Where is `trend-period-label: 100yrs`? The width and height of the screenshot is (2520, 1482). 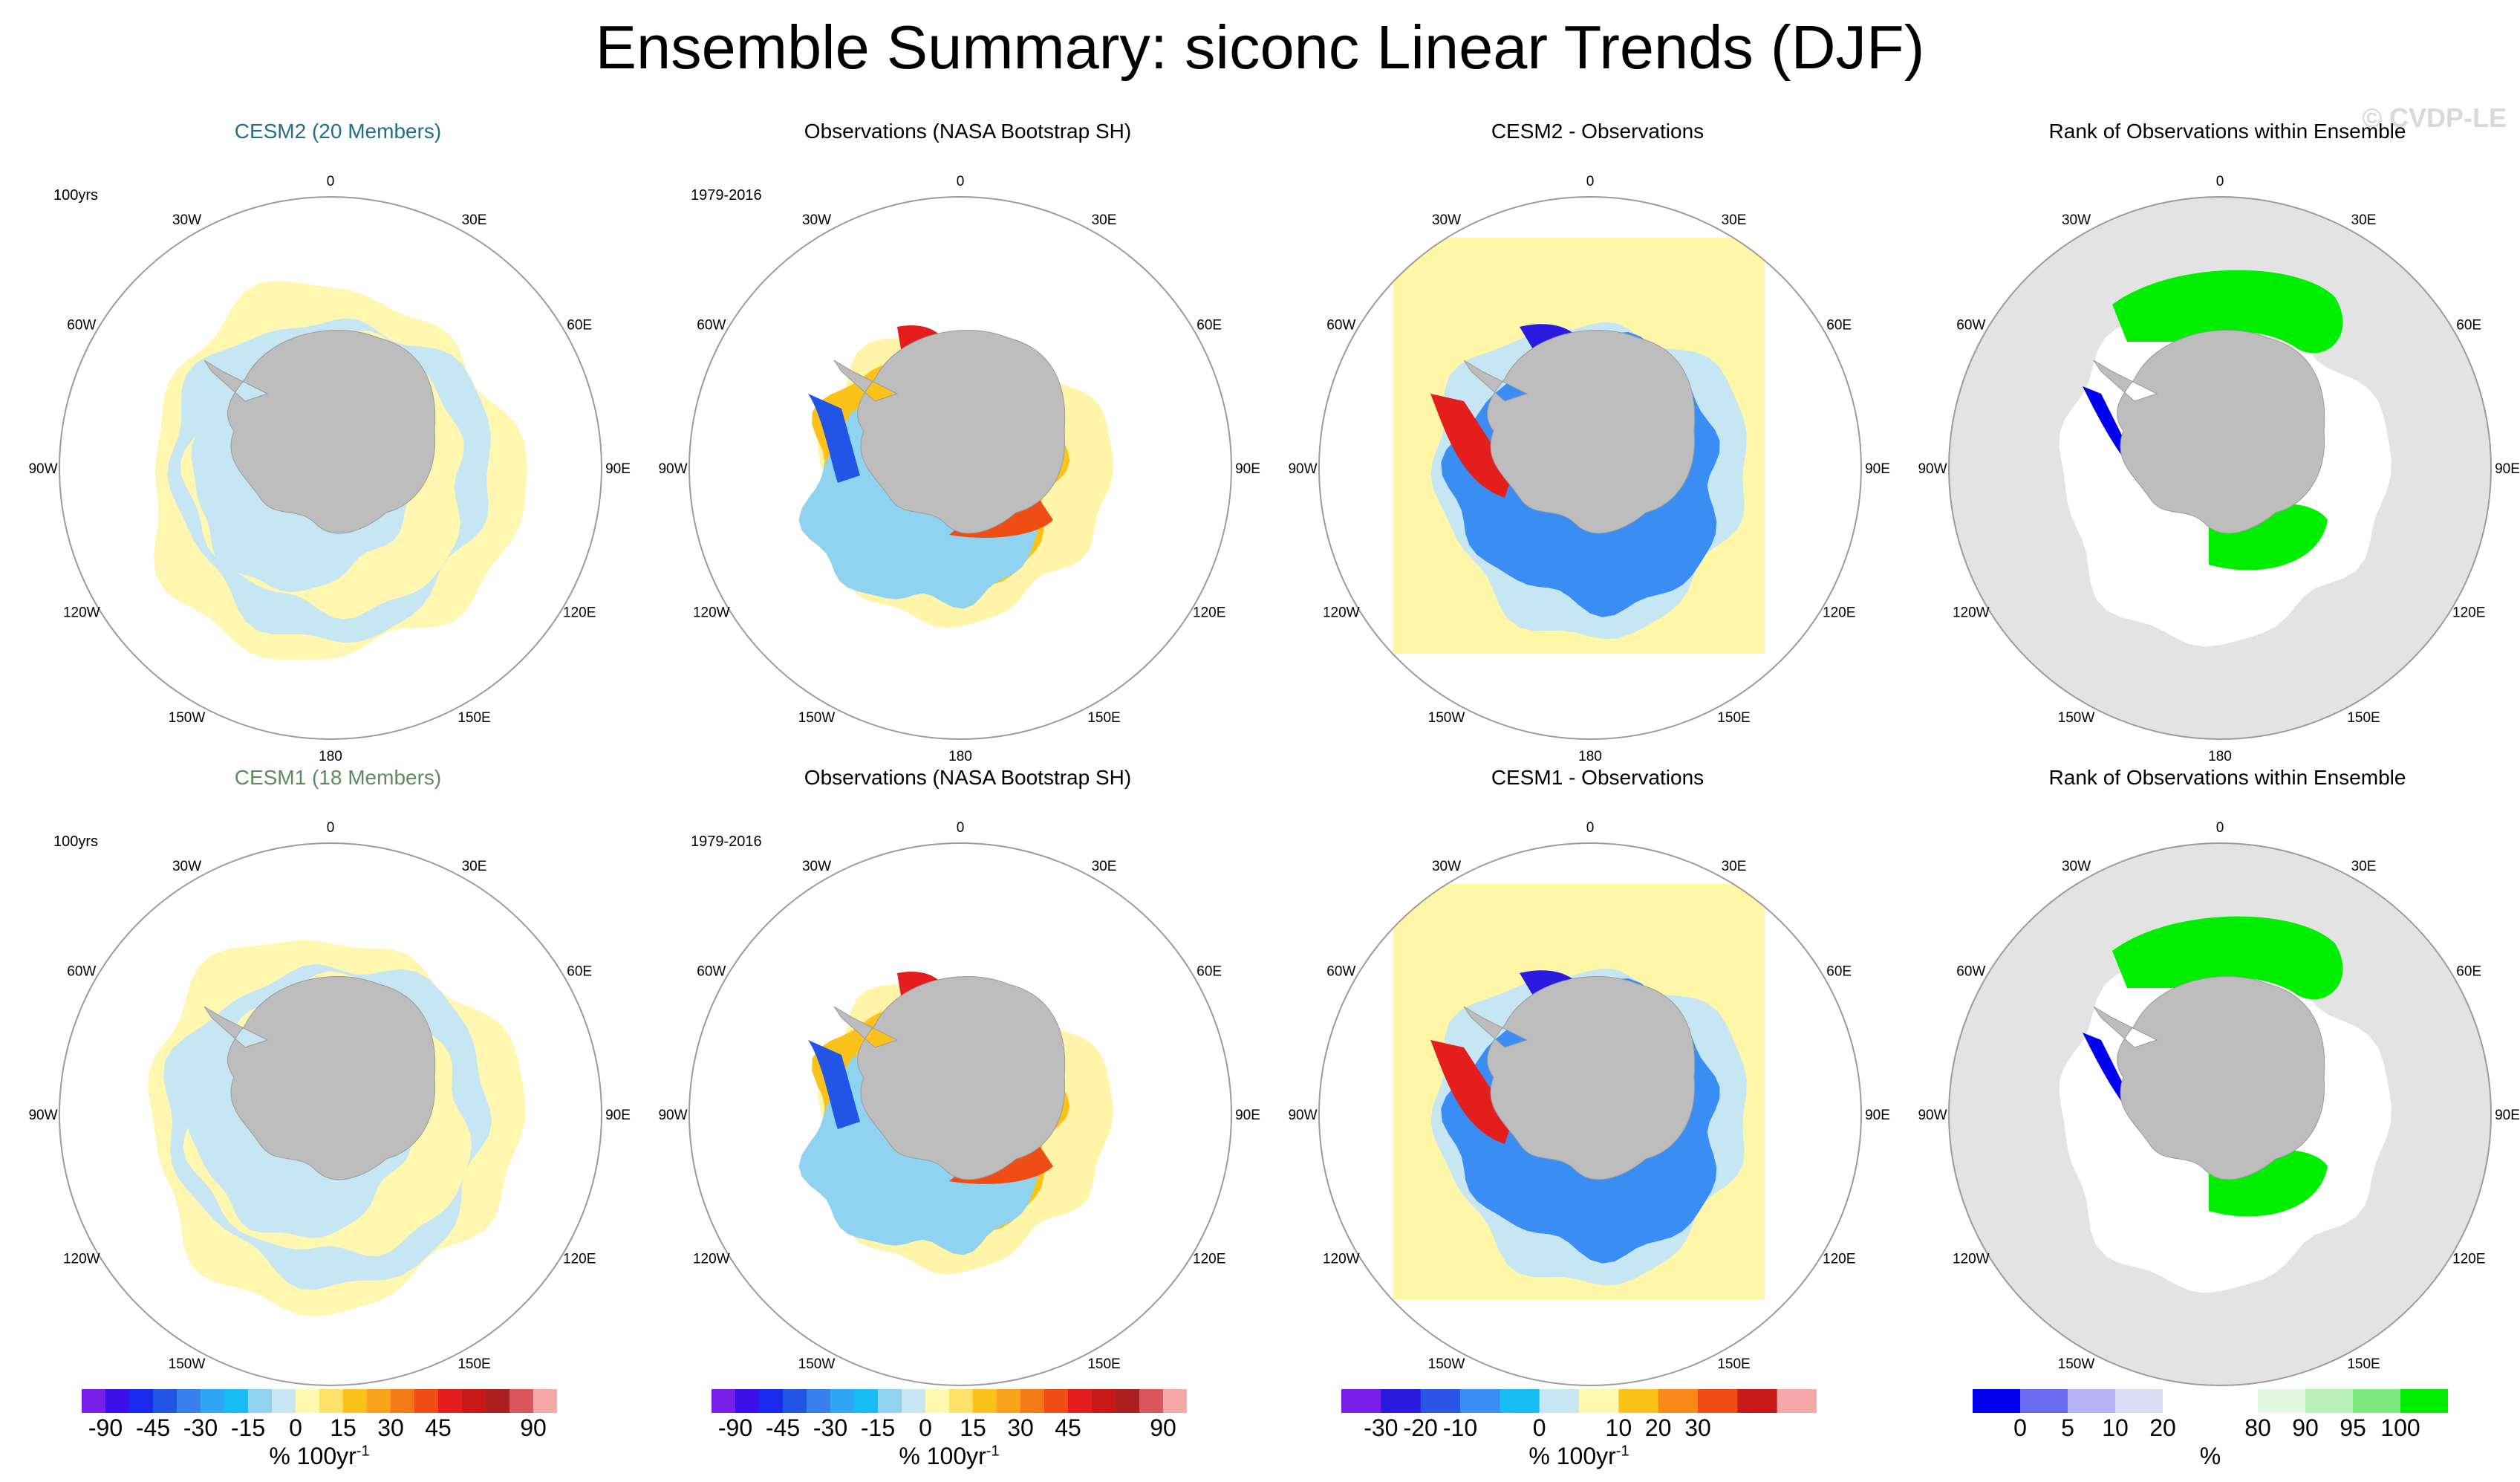 trend-period-label: 100yrs is located at coordinates (76, 842).